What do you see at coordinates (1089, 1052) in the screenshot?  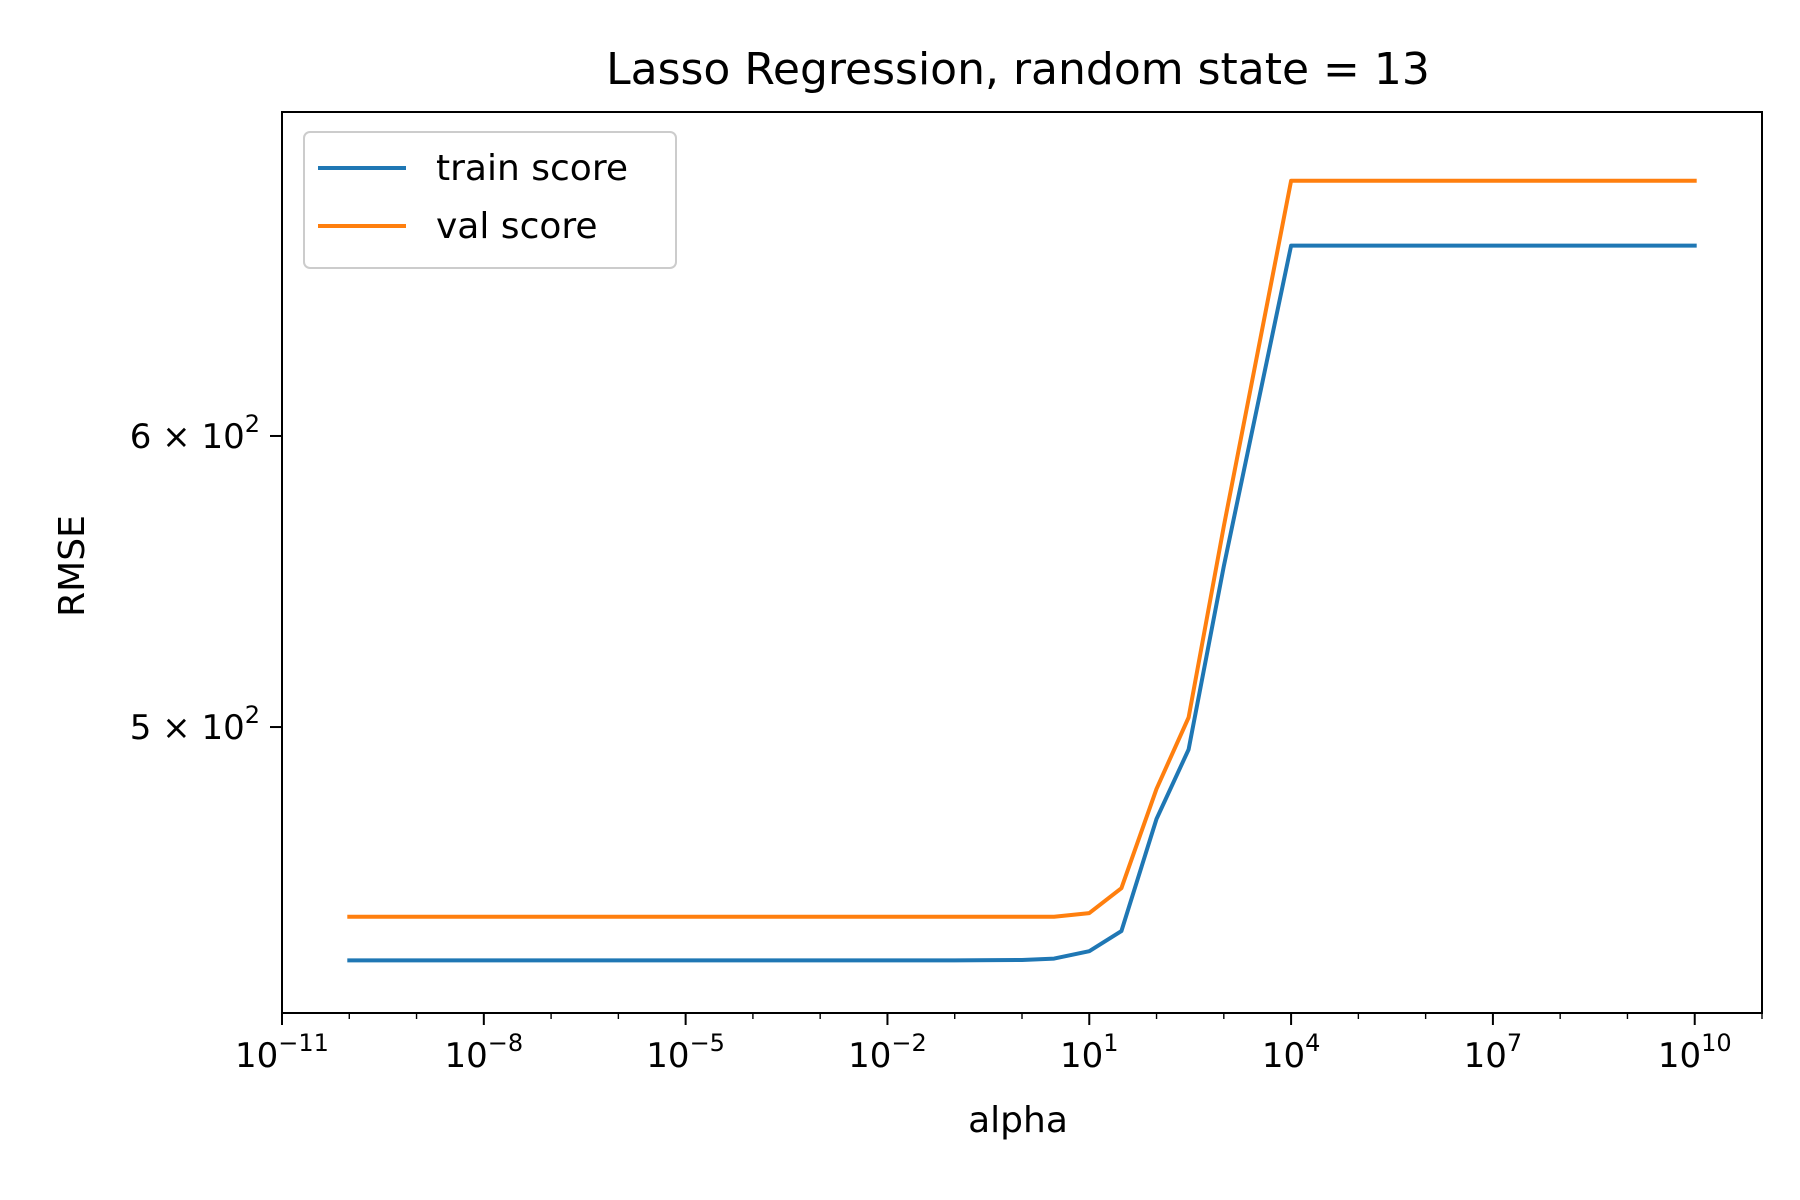 I see `x-tick-label: 10¹` at bounding box center [1089, 1052].